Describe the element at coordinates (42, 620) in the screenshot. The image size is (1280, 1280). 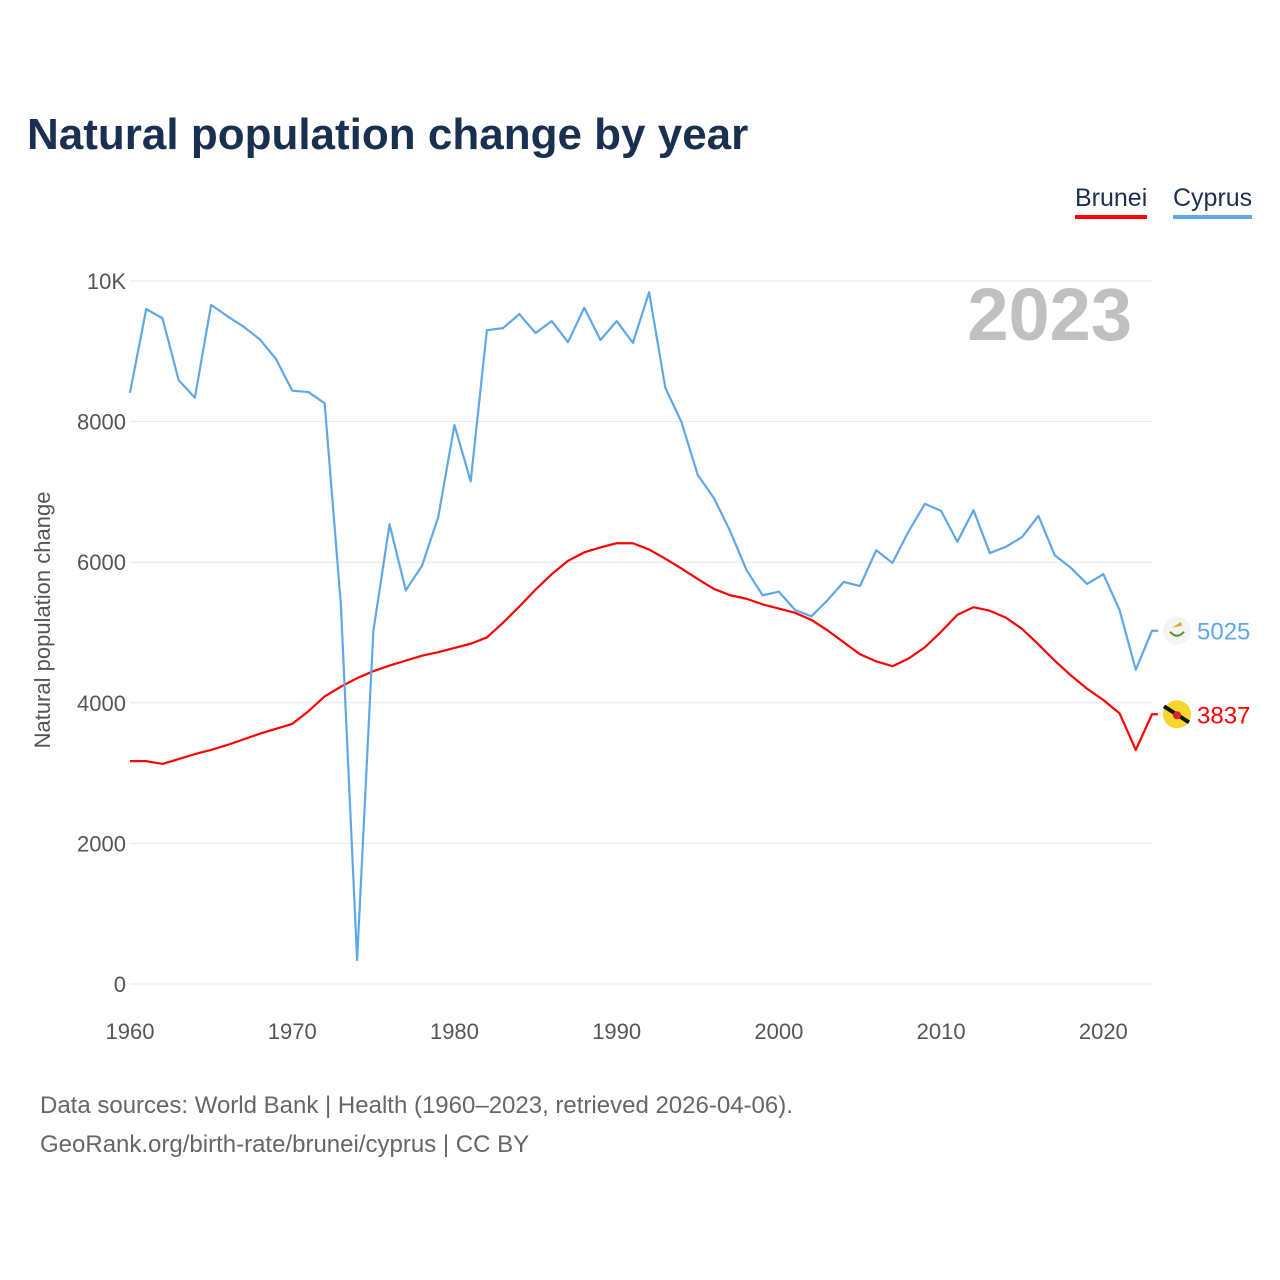
I see `y-axis-label: Natural population change` at that location.